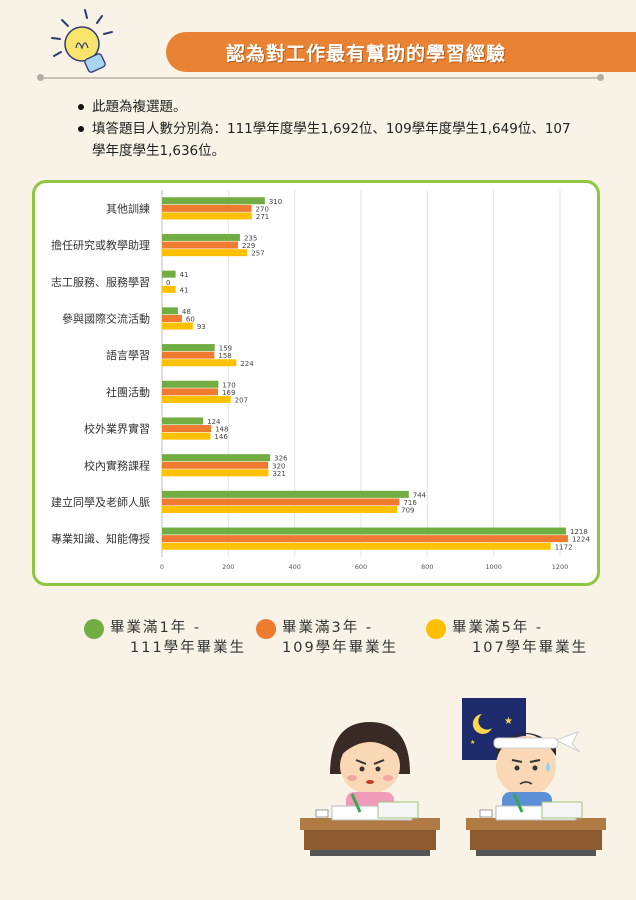 The width and height of the screenshot is (636, 900). What do you see at coordinates (100, 282) in the screenshot?
I see `category-label: 志工服務、服務學習` at bounding box center [100, 282].